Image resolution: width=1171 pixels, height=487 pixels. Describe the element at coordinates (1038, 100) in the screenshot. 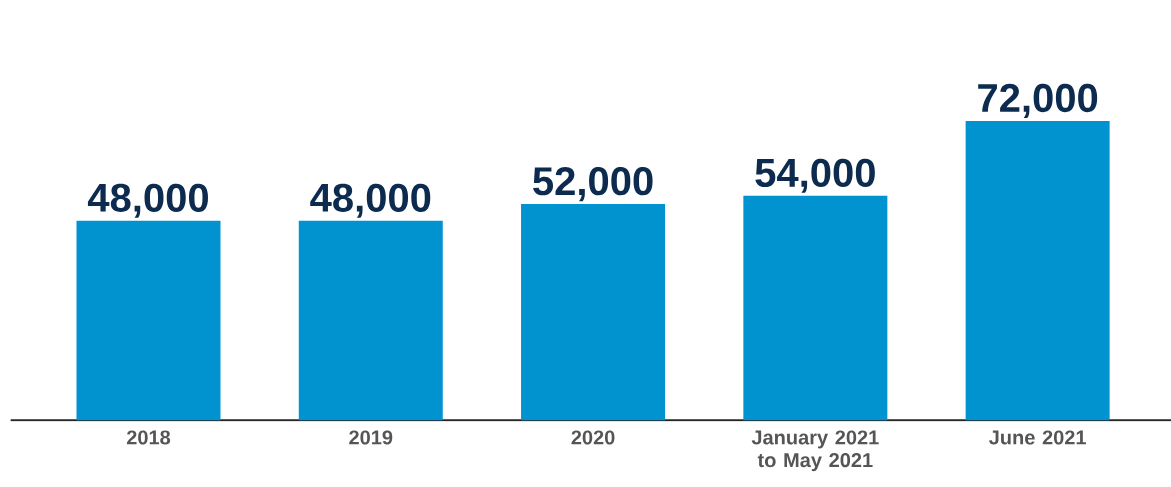

I see `data-label: 72,000` at that location.